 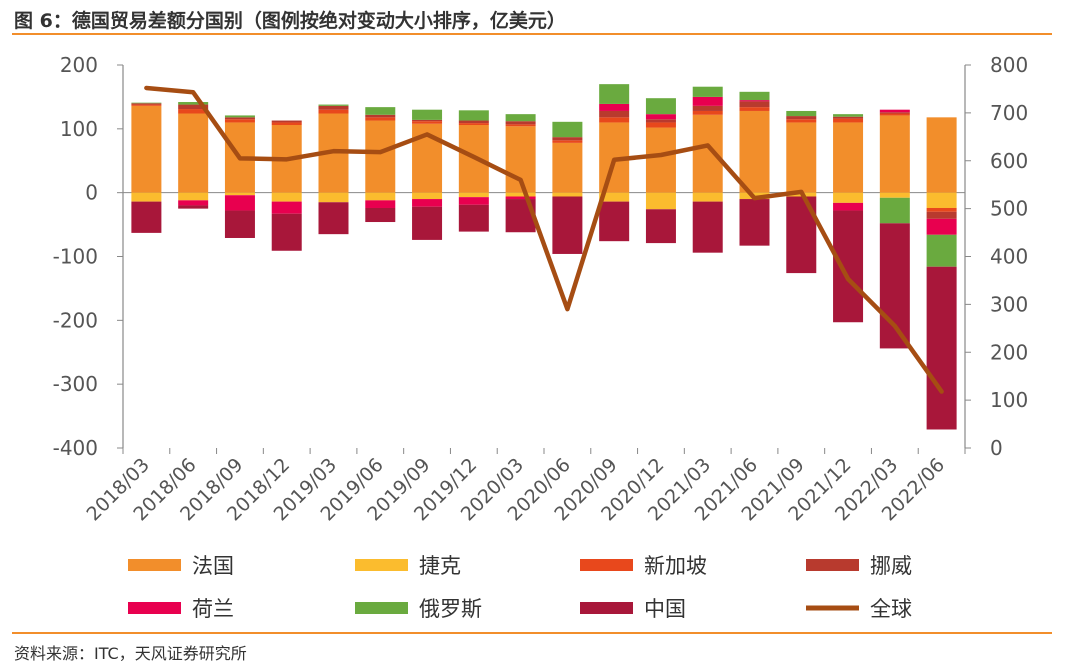 I want to click on legend-label: 挪威, so click(x=891, y=566).